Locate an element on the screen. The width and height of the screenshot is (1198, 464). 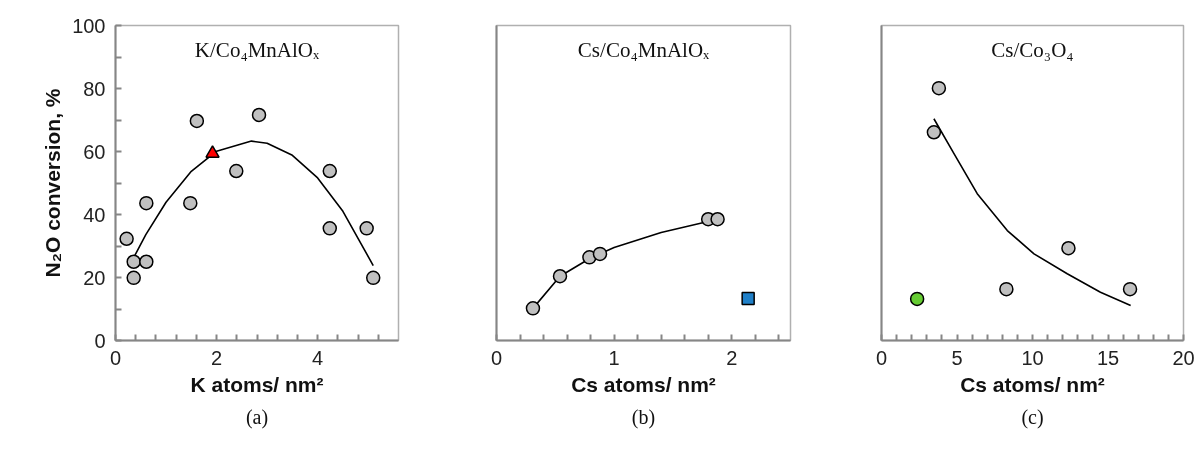
x-tick-label: 15 is located at coordinates (1108, 357).